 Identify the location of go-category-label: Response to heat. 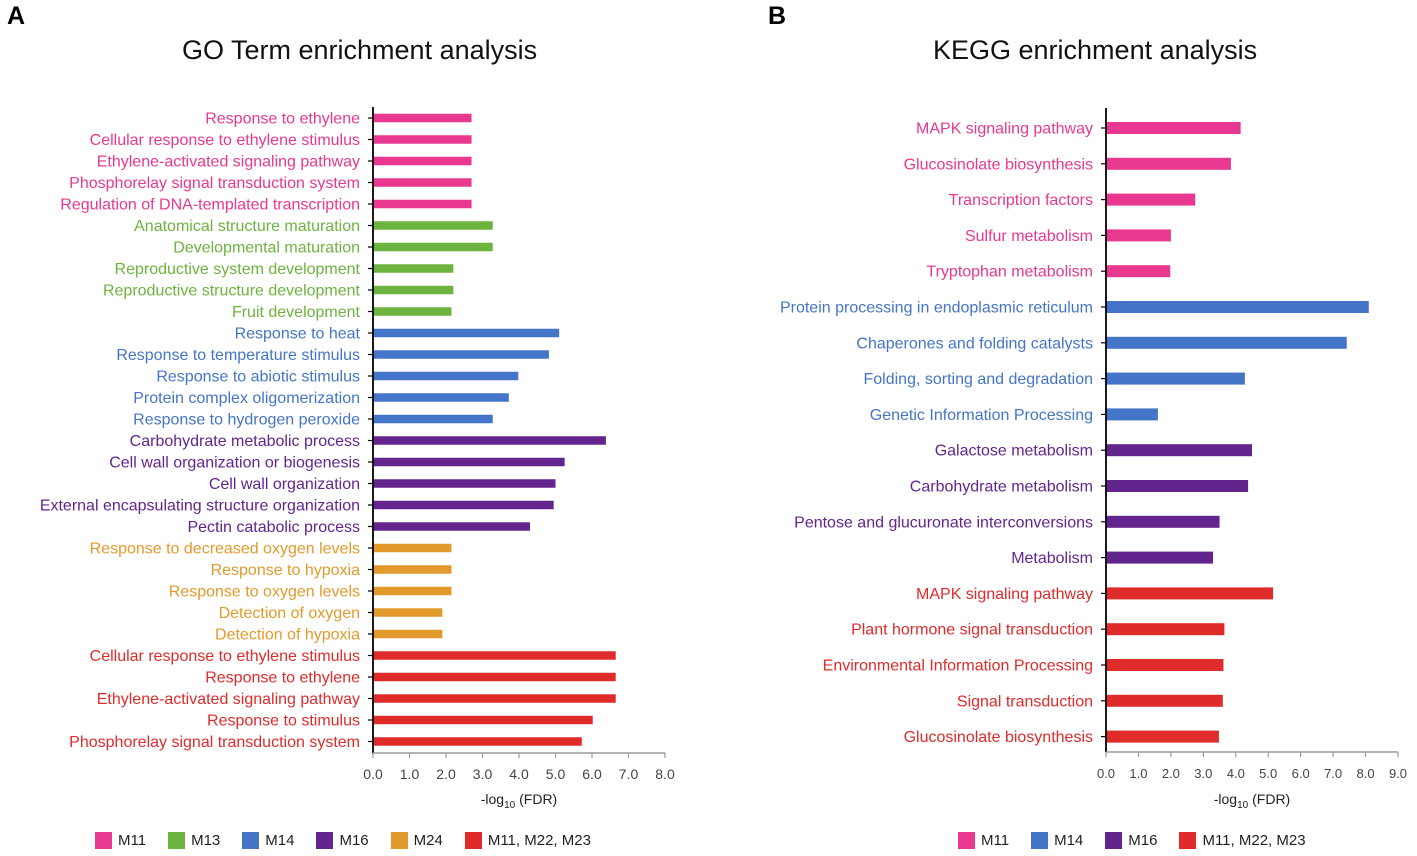
(298, 334).